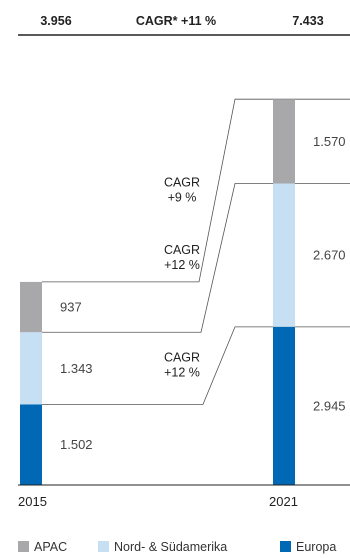  I want to click on bar-europa-2021, so click(284, 405).